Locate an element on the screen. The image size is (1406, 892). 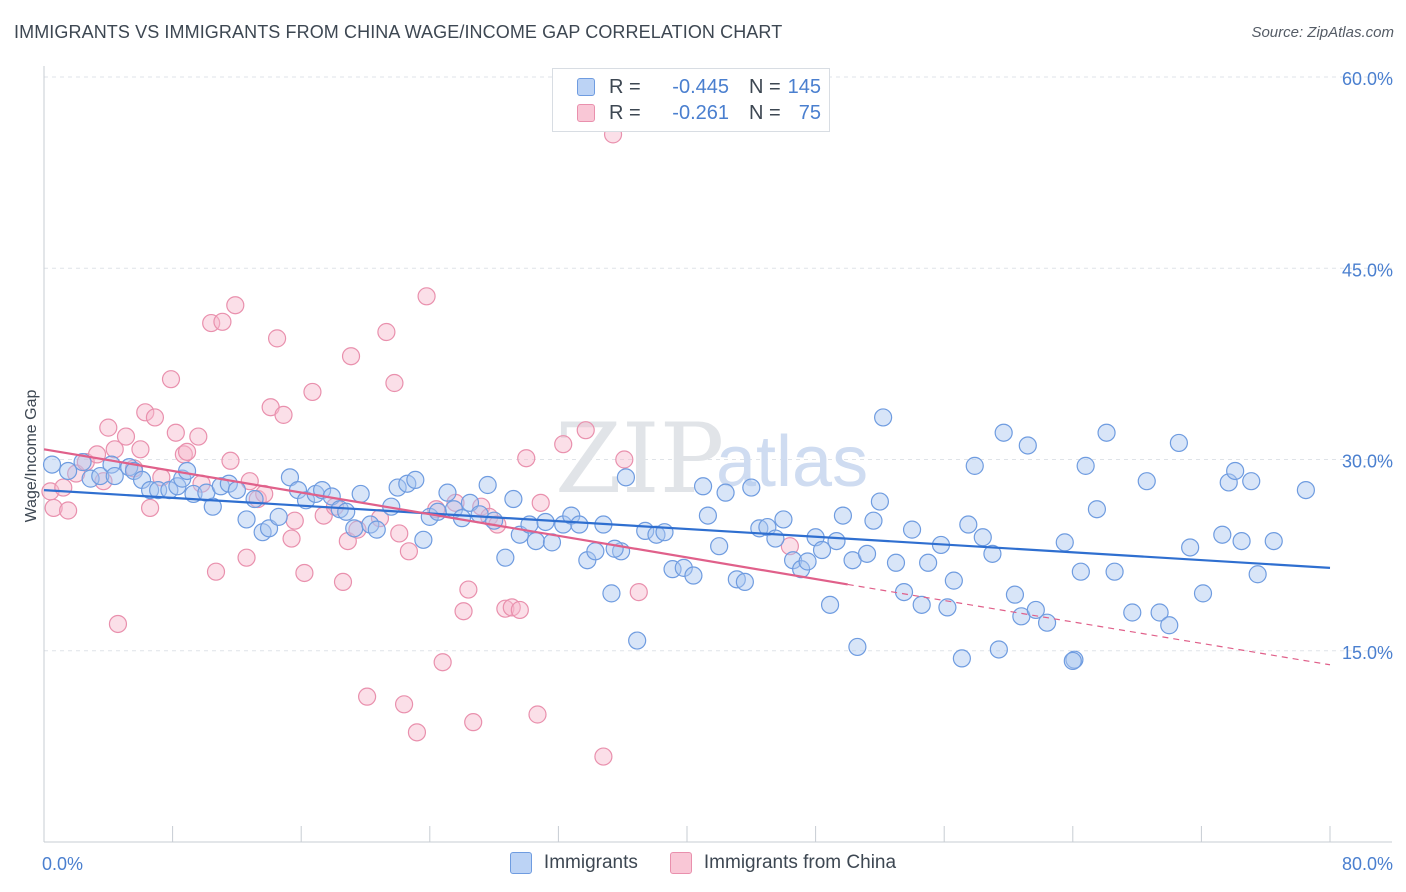
series-legend: Immigrants Immigrants from China is located at coordinates (703, 863).